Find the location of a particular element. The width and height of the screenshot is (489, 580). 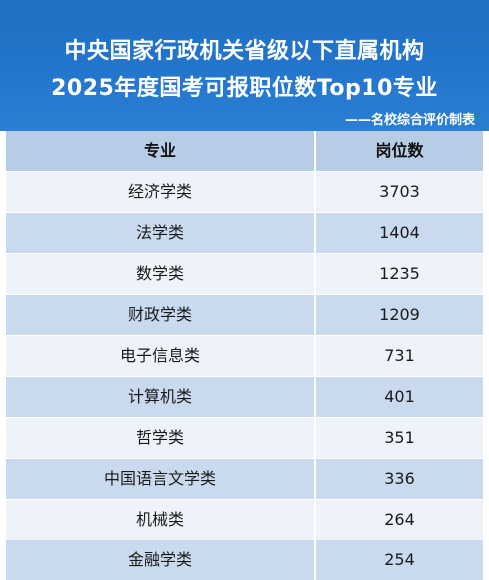

table-row: 哲学类 351 is located at coordinates (244, 438).